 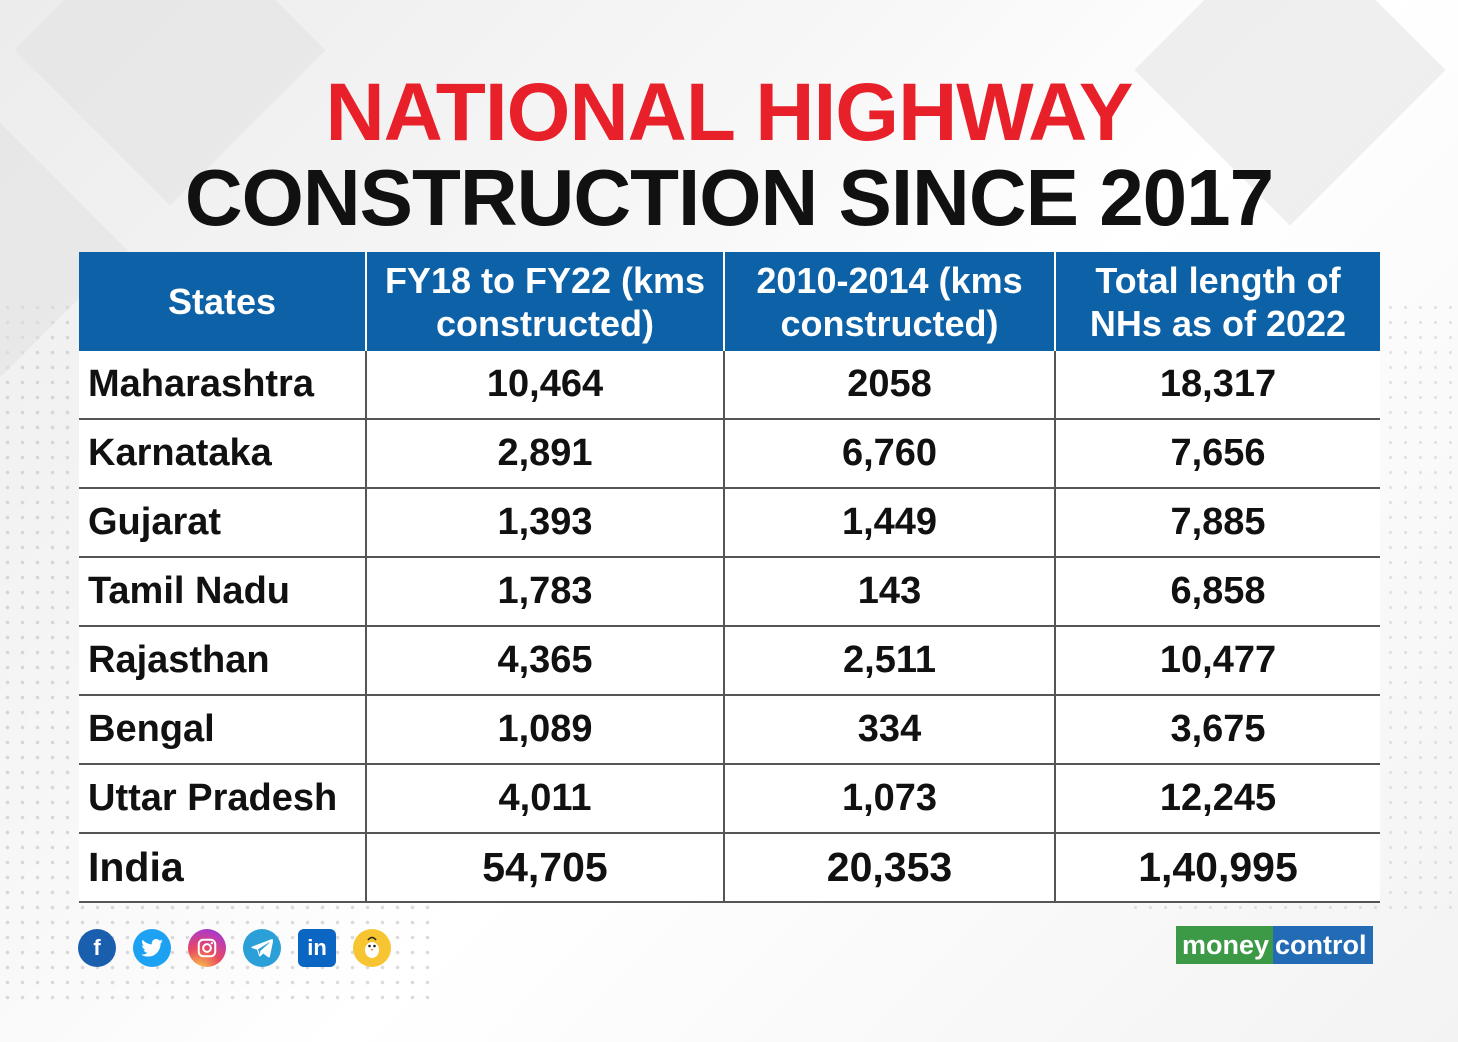 I want to click on title-line-1: NATIONAL HIGHWAY, so click(x=729, y=112).